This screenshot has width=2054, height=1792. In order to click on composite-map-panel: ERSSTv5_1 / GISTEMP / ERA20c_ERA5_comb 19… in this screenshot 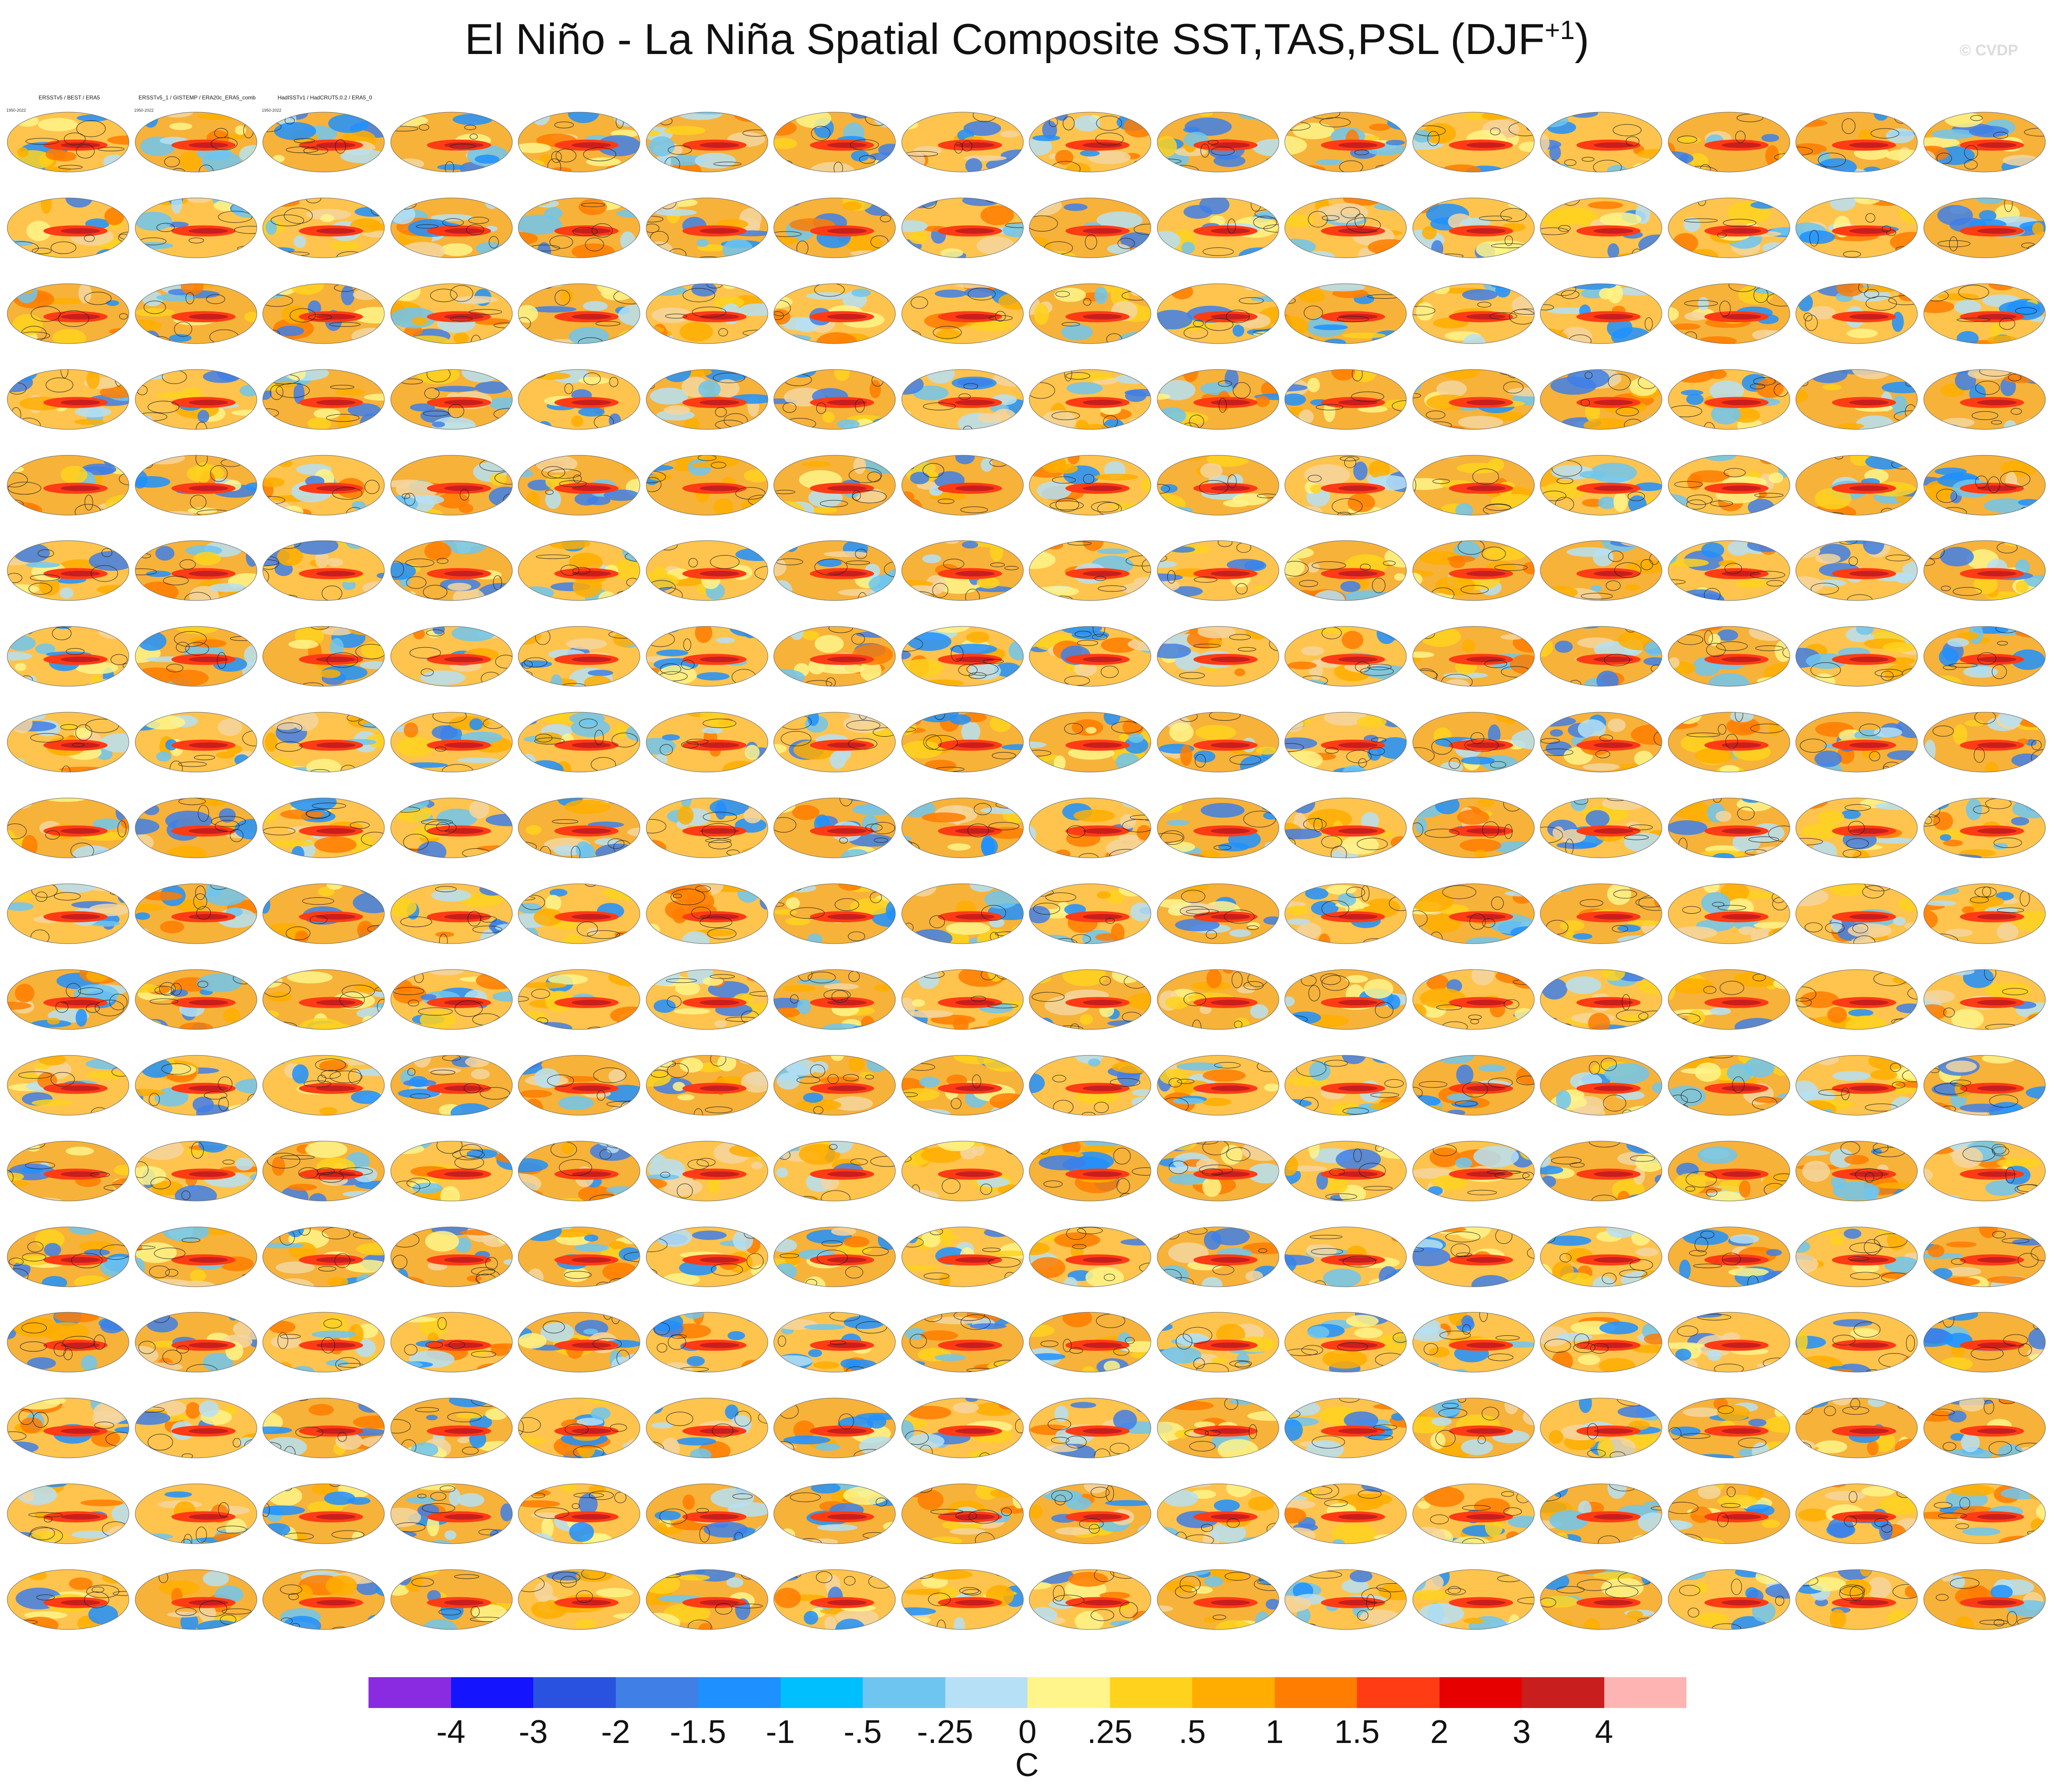, I will do `click(197, 136)`.